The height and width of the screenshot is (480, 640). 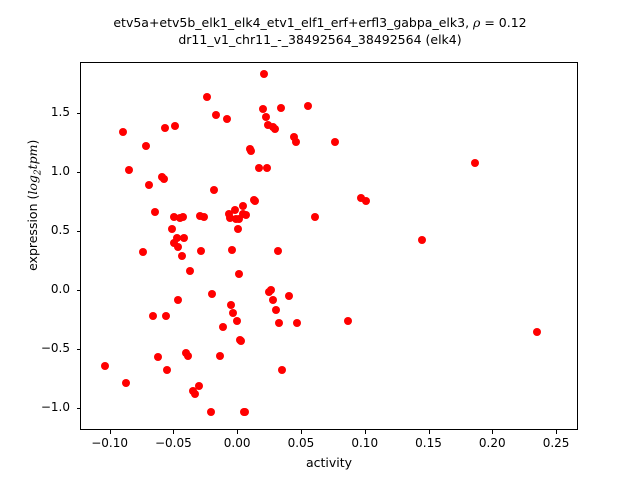 What do you see at coordinates (55, 407) in the screenshot?
I see `y-tick-label: −1.0` at bounding box center [55, 407].